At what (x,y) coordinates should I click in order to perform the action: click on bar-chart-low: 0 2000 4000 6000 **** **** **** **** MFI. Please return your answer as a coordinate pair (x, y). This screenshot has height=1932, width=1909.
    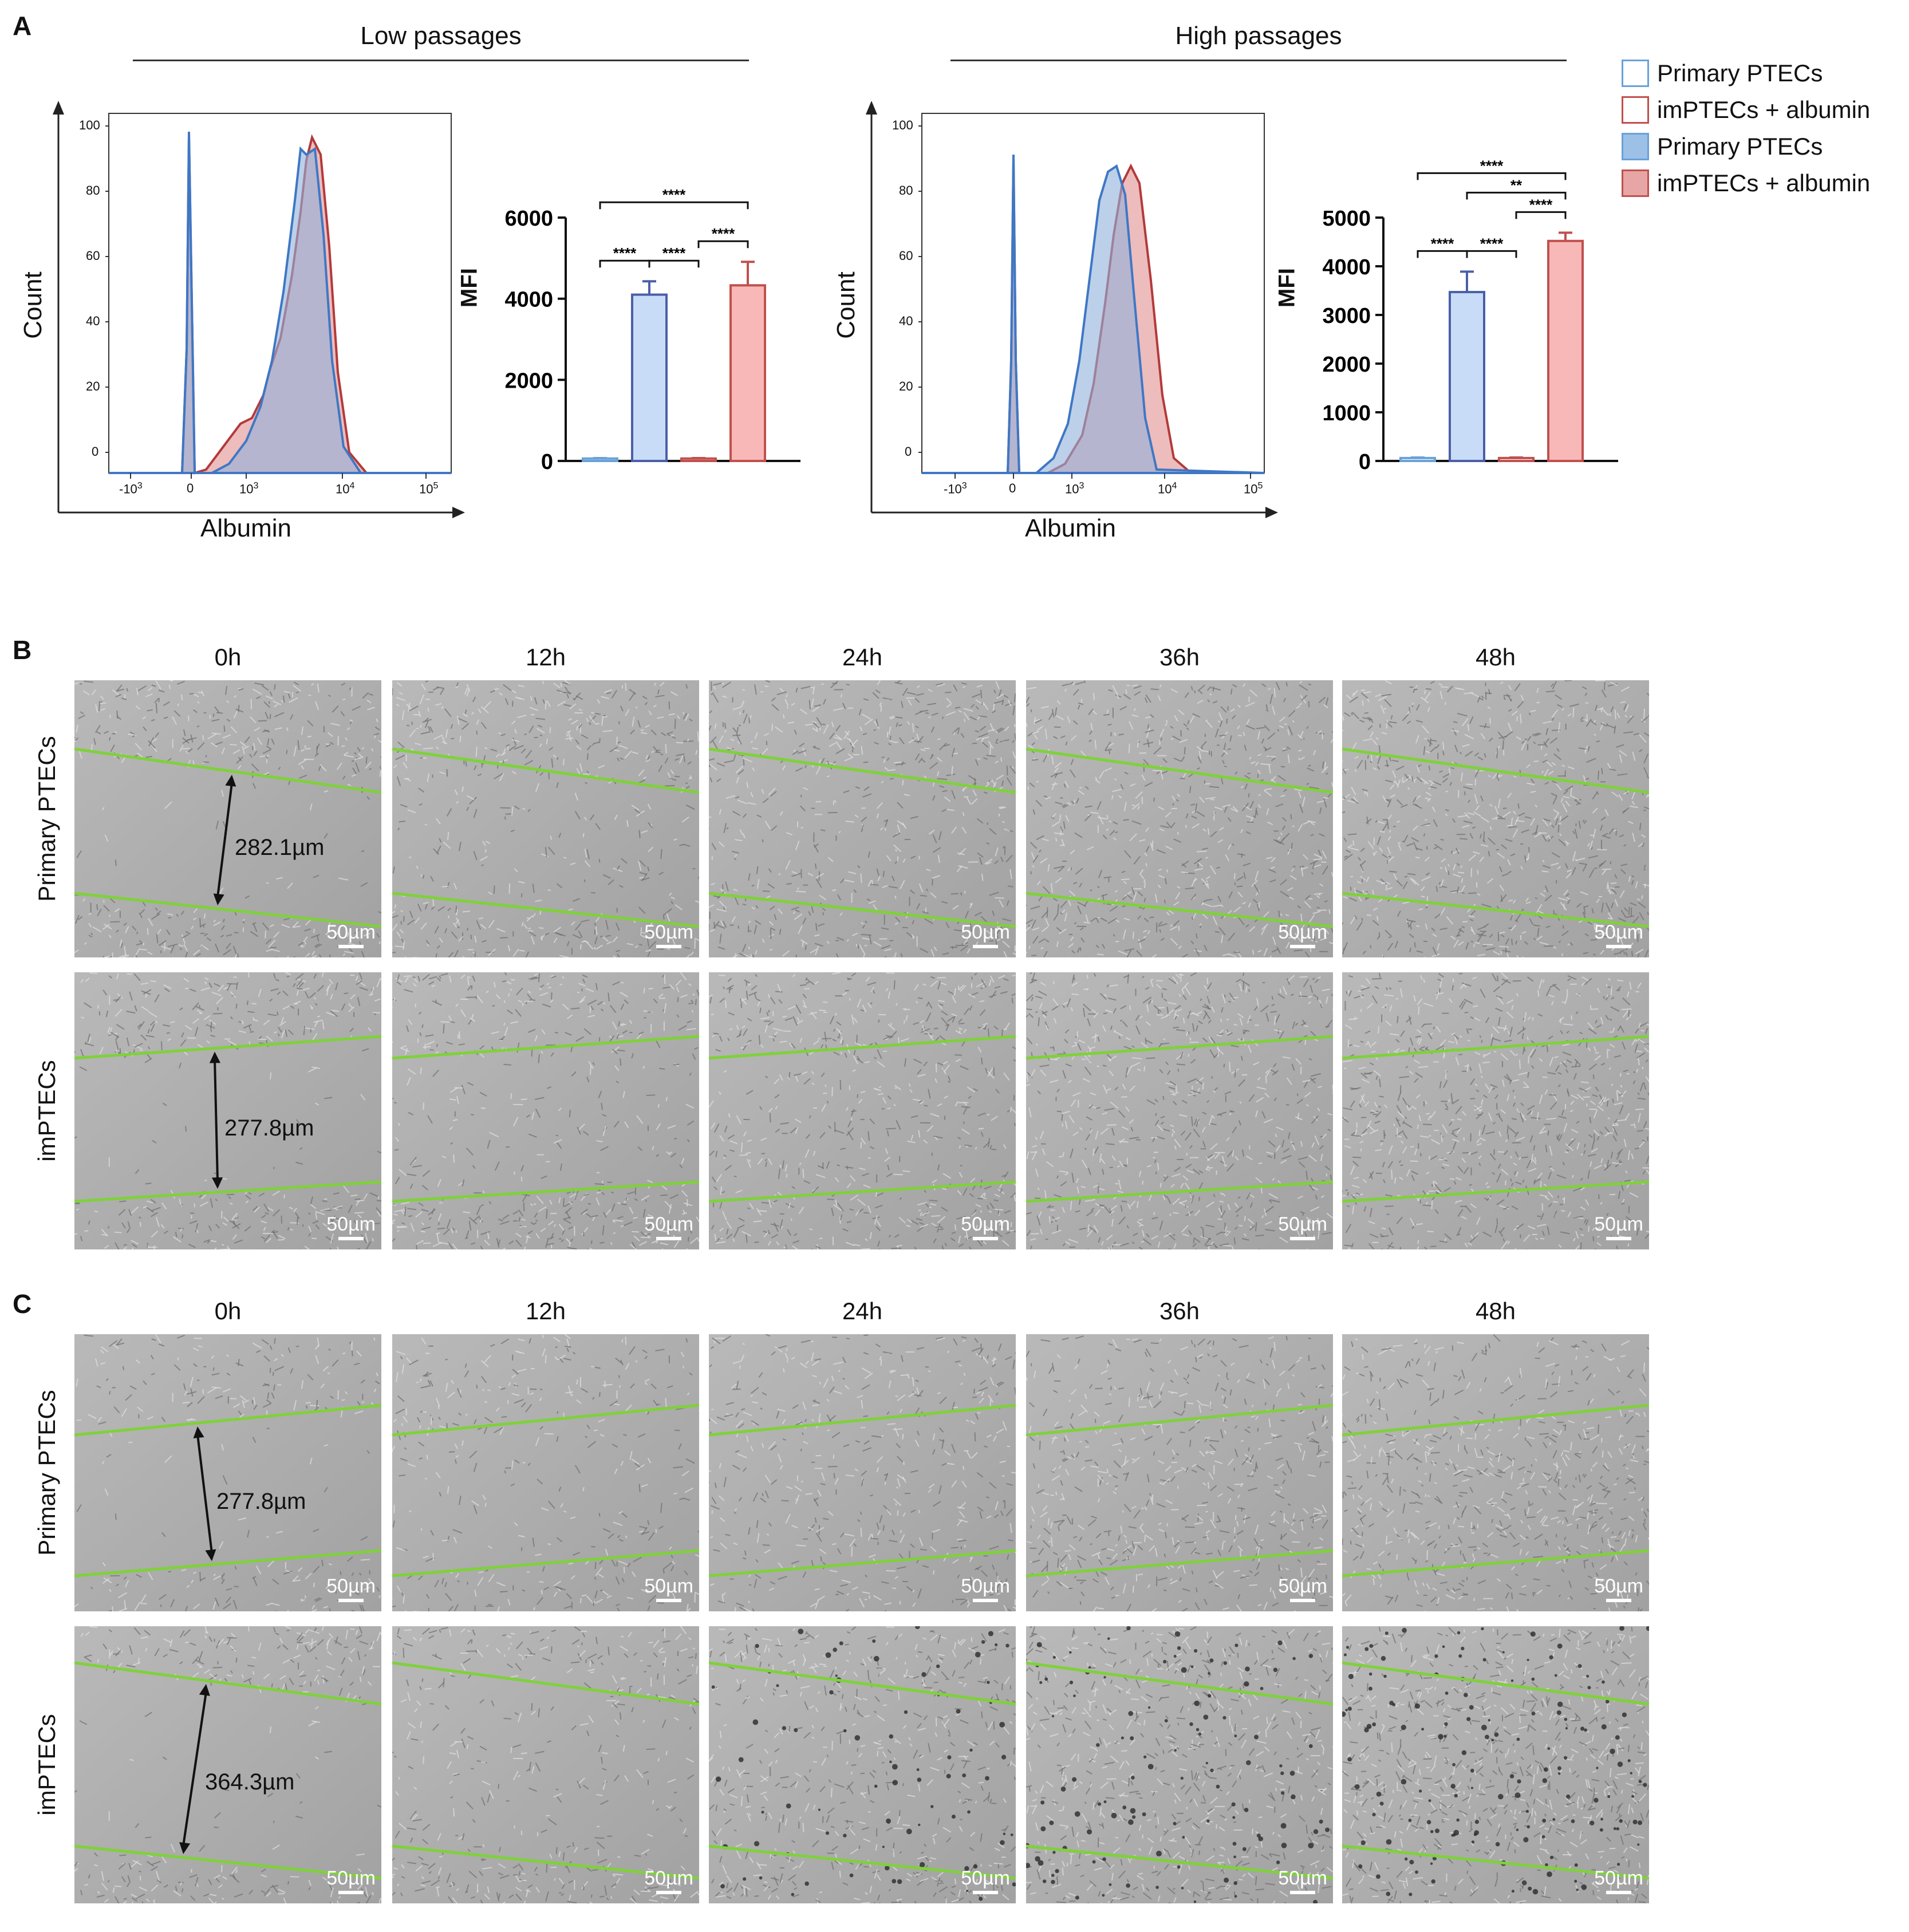
    Looking at the image, I should click on (629, 286).